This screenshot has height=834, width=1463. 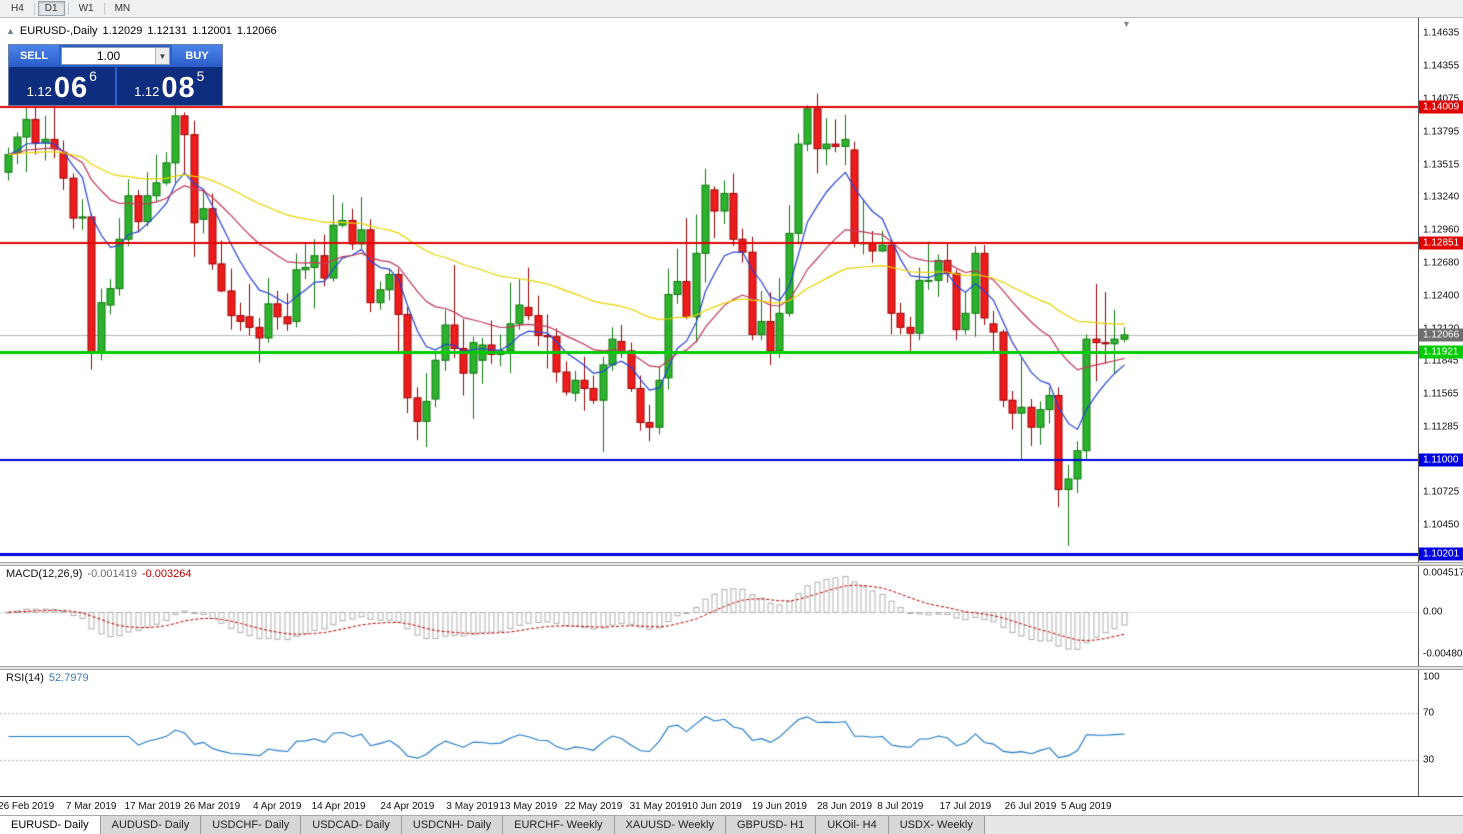 What do you see at coordinates (351, 825) in the screenshot?
I see `chart-tab-usdcad-daily: USDCAD- Daily` at bounding box center [351, 825].